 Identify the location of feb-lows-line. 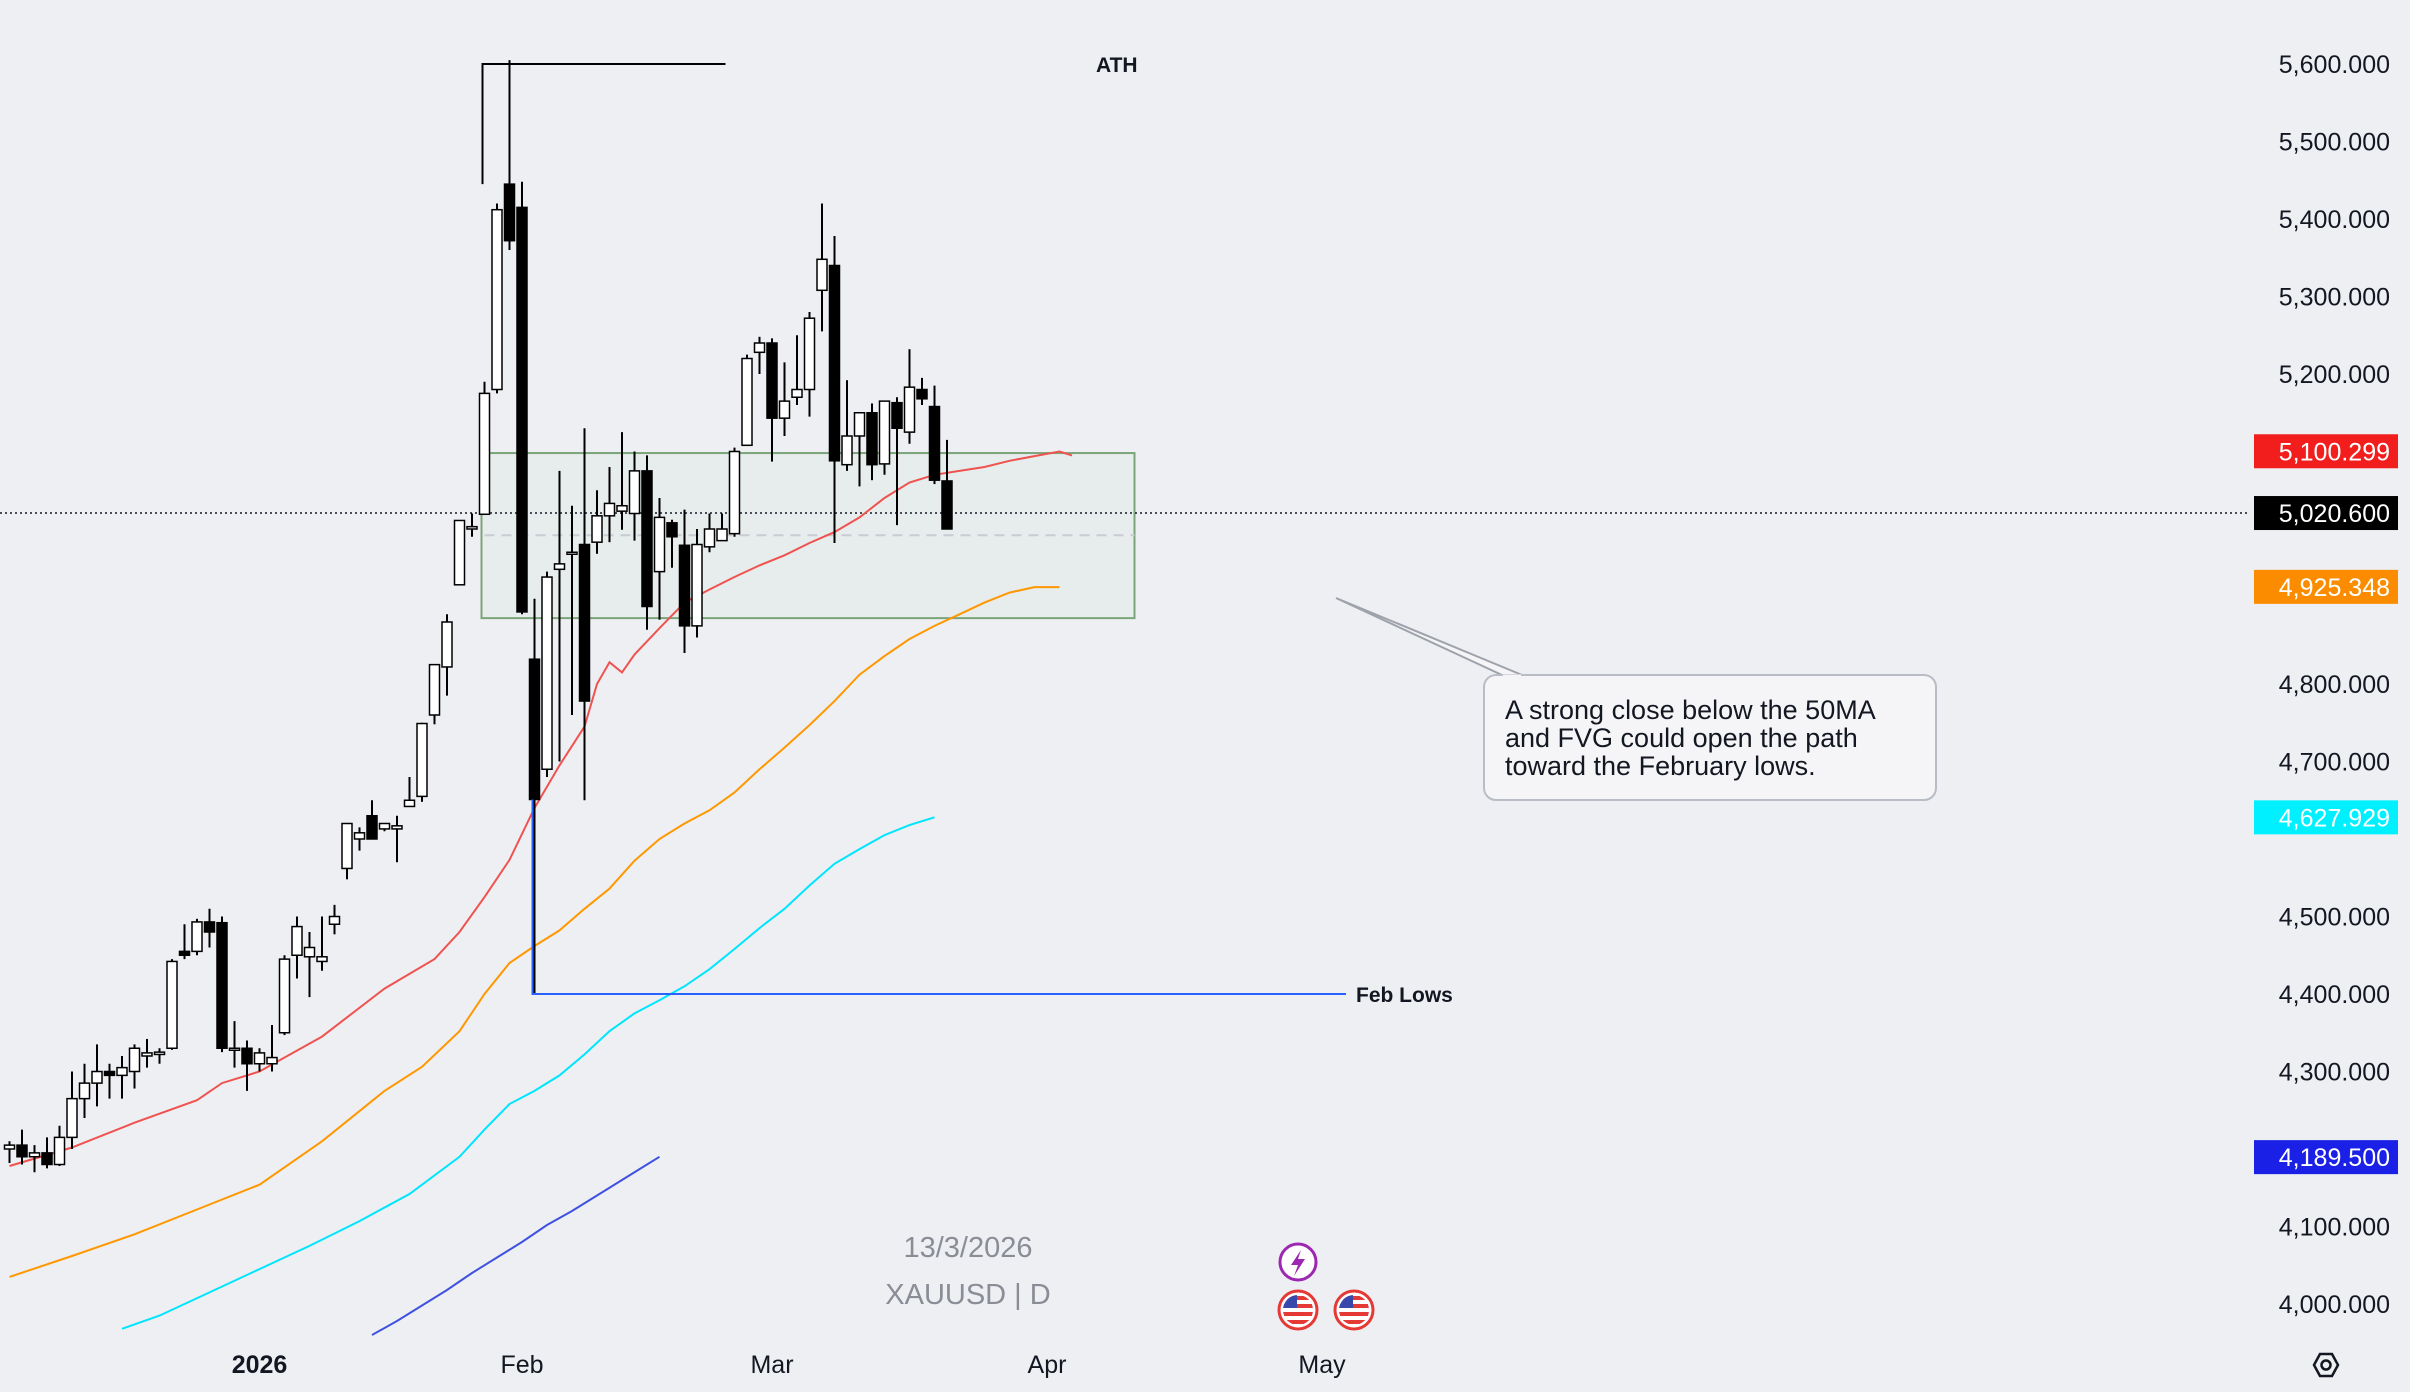
(938, 897).